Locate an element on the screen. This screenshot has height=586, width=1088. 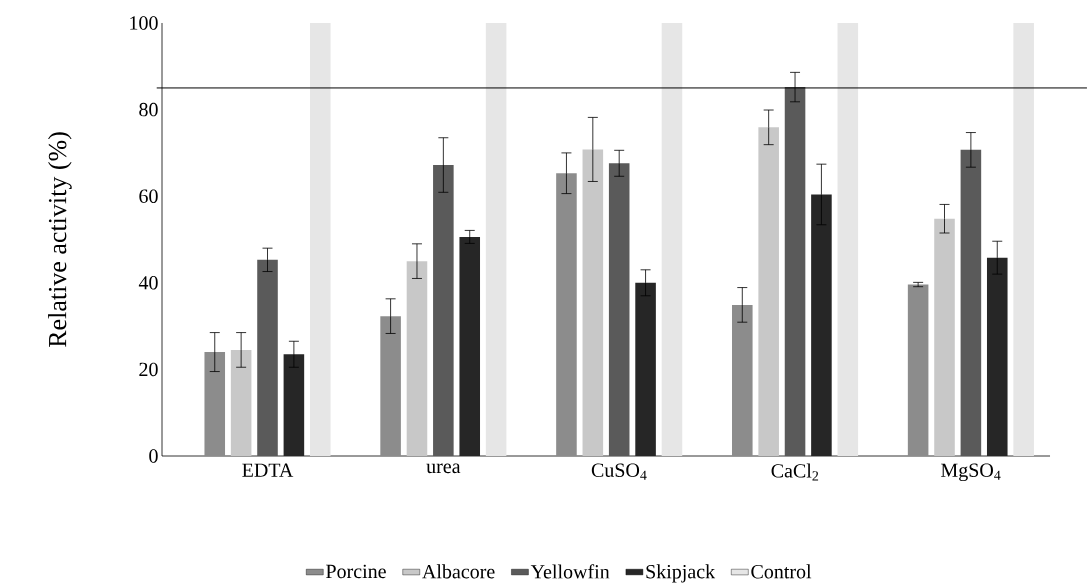
y-axis-title: Relative activity (%) is located at coordinates (60, 240).